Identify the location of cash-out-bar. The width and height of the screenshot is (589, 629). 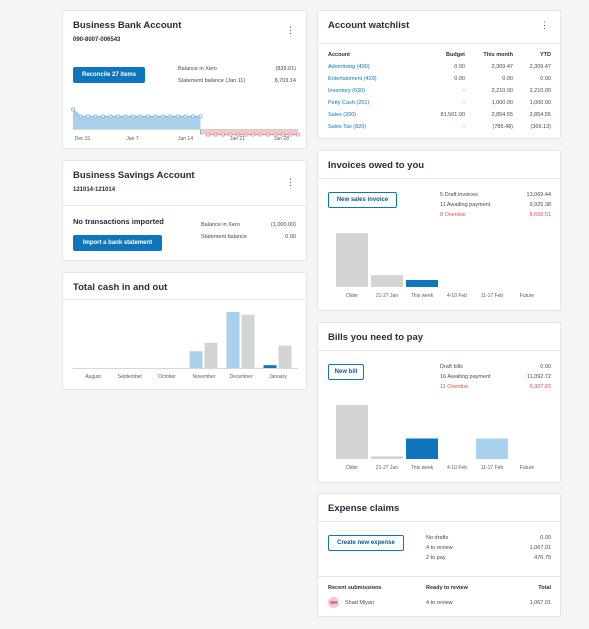
(285, 356).